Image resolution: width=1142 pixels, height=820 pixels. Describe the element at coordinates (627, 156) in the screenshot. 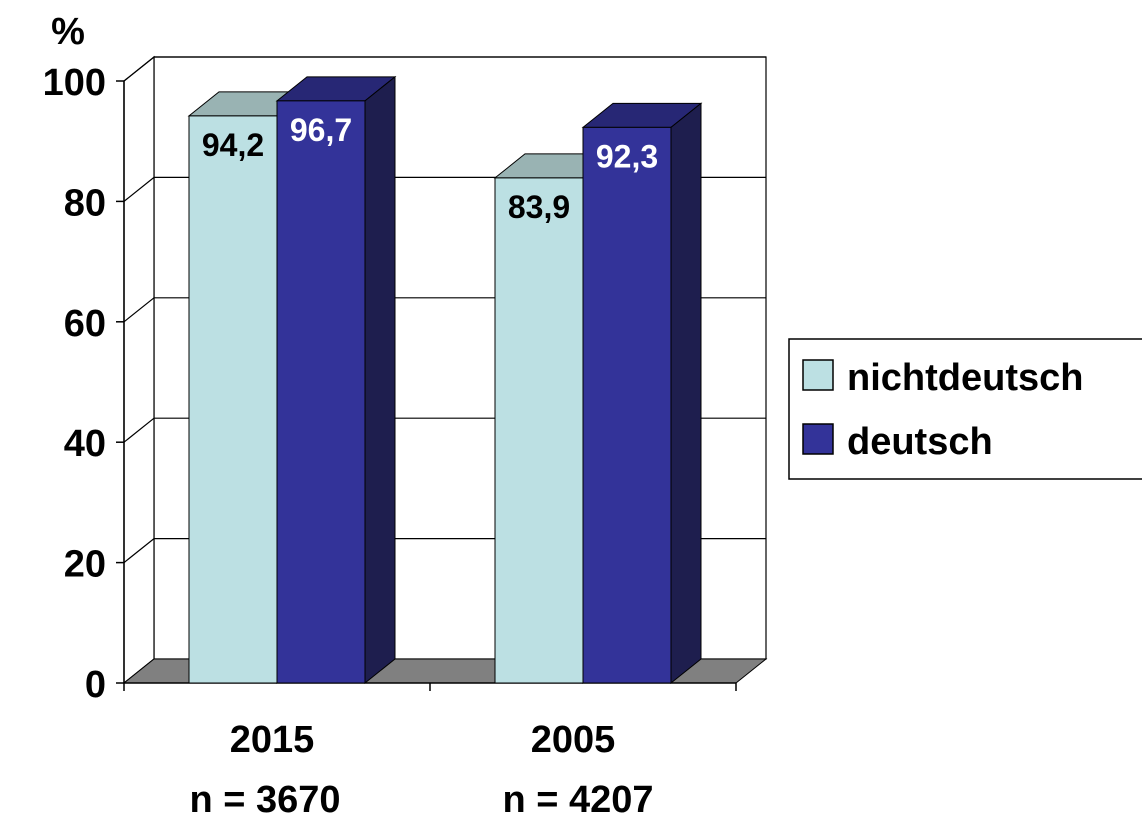

I see `bar-value-label: 92,3` at that location.